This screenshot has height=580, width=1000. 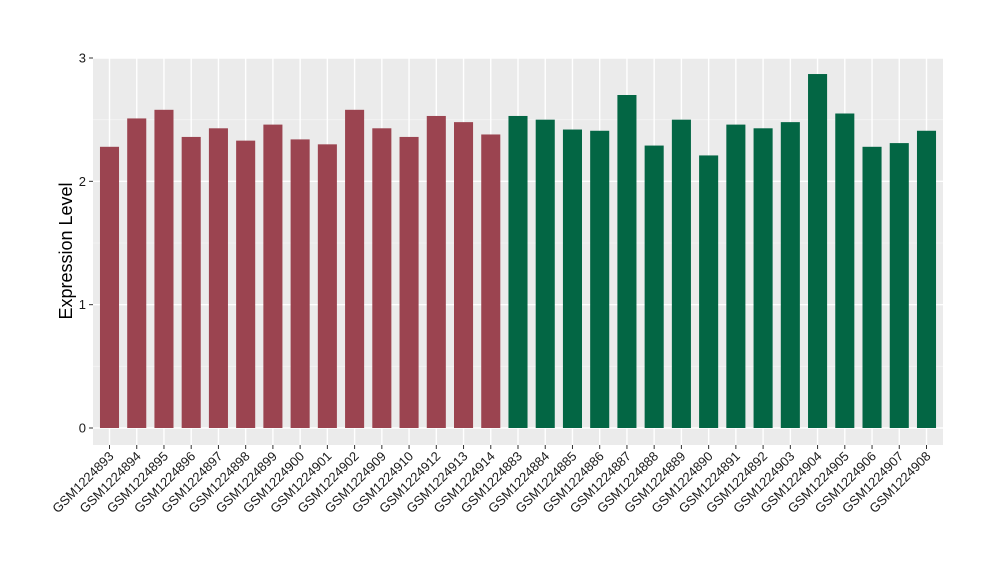 What do you see at coordinates (191, 282) in the screenshot?
I see `bar-GSM1224896` at bounding box center [191, 282].